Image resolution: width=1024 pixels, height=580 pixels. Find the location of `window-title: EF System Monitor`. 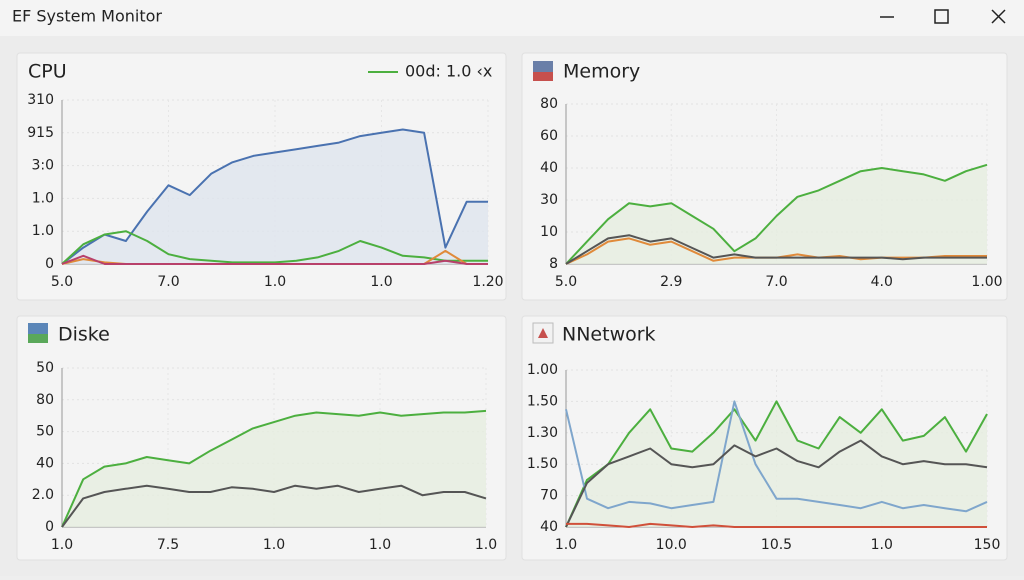

window-title: EF System Monitor is located at coordinates (87, 16).